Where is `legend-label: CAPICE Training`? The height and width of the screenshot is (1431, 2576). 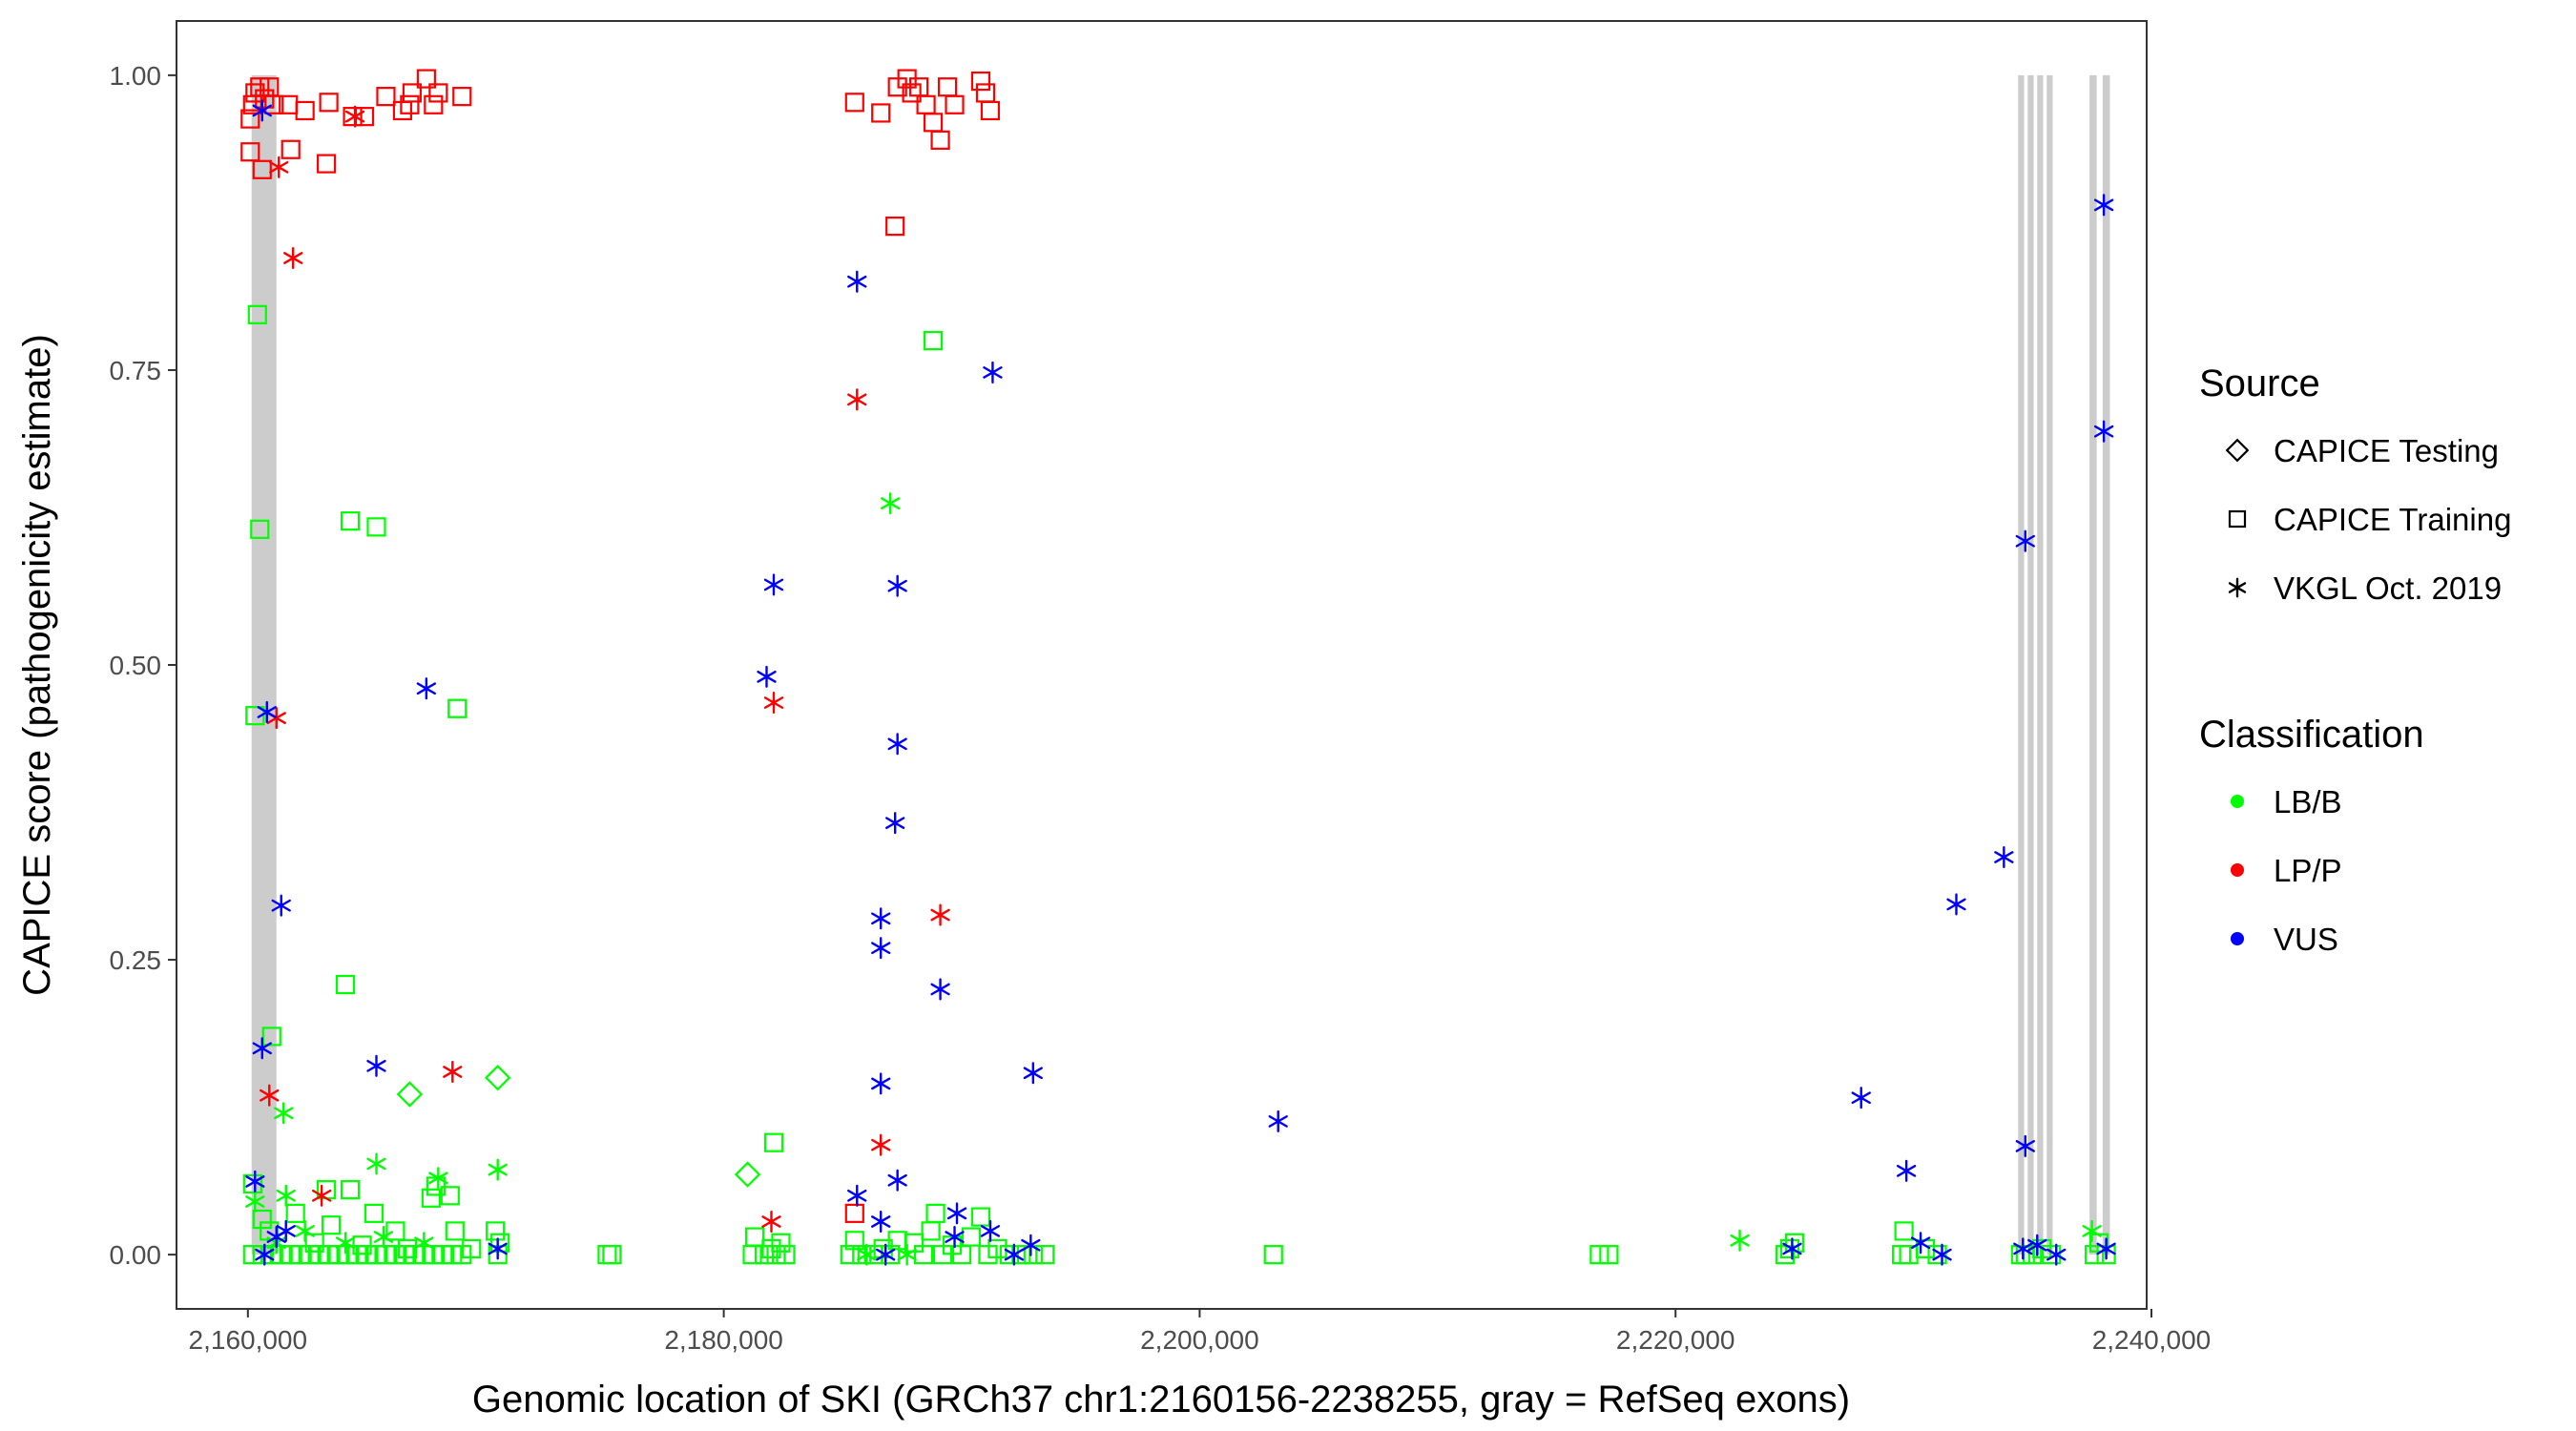 legend-label: CAPICE Training is located at coordinates (2392, 519).